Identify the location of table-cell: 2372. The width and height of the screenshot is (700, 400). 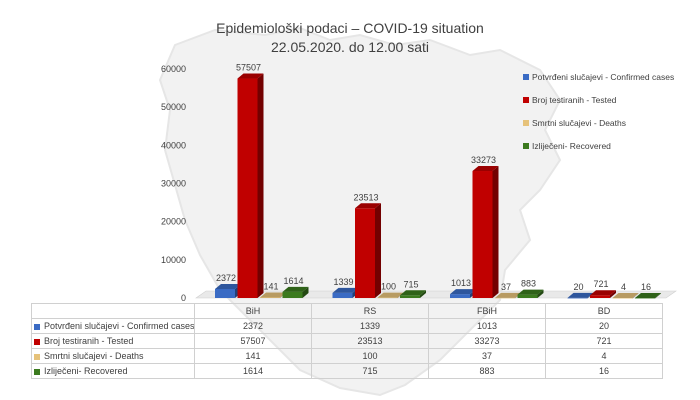
(253, 326).